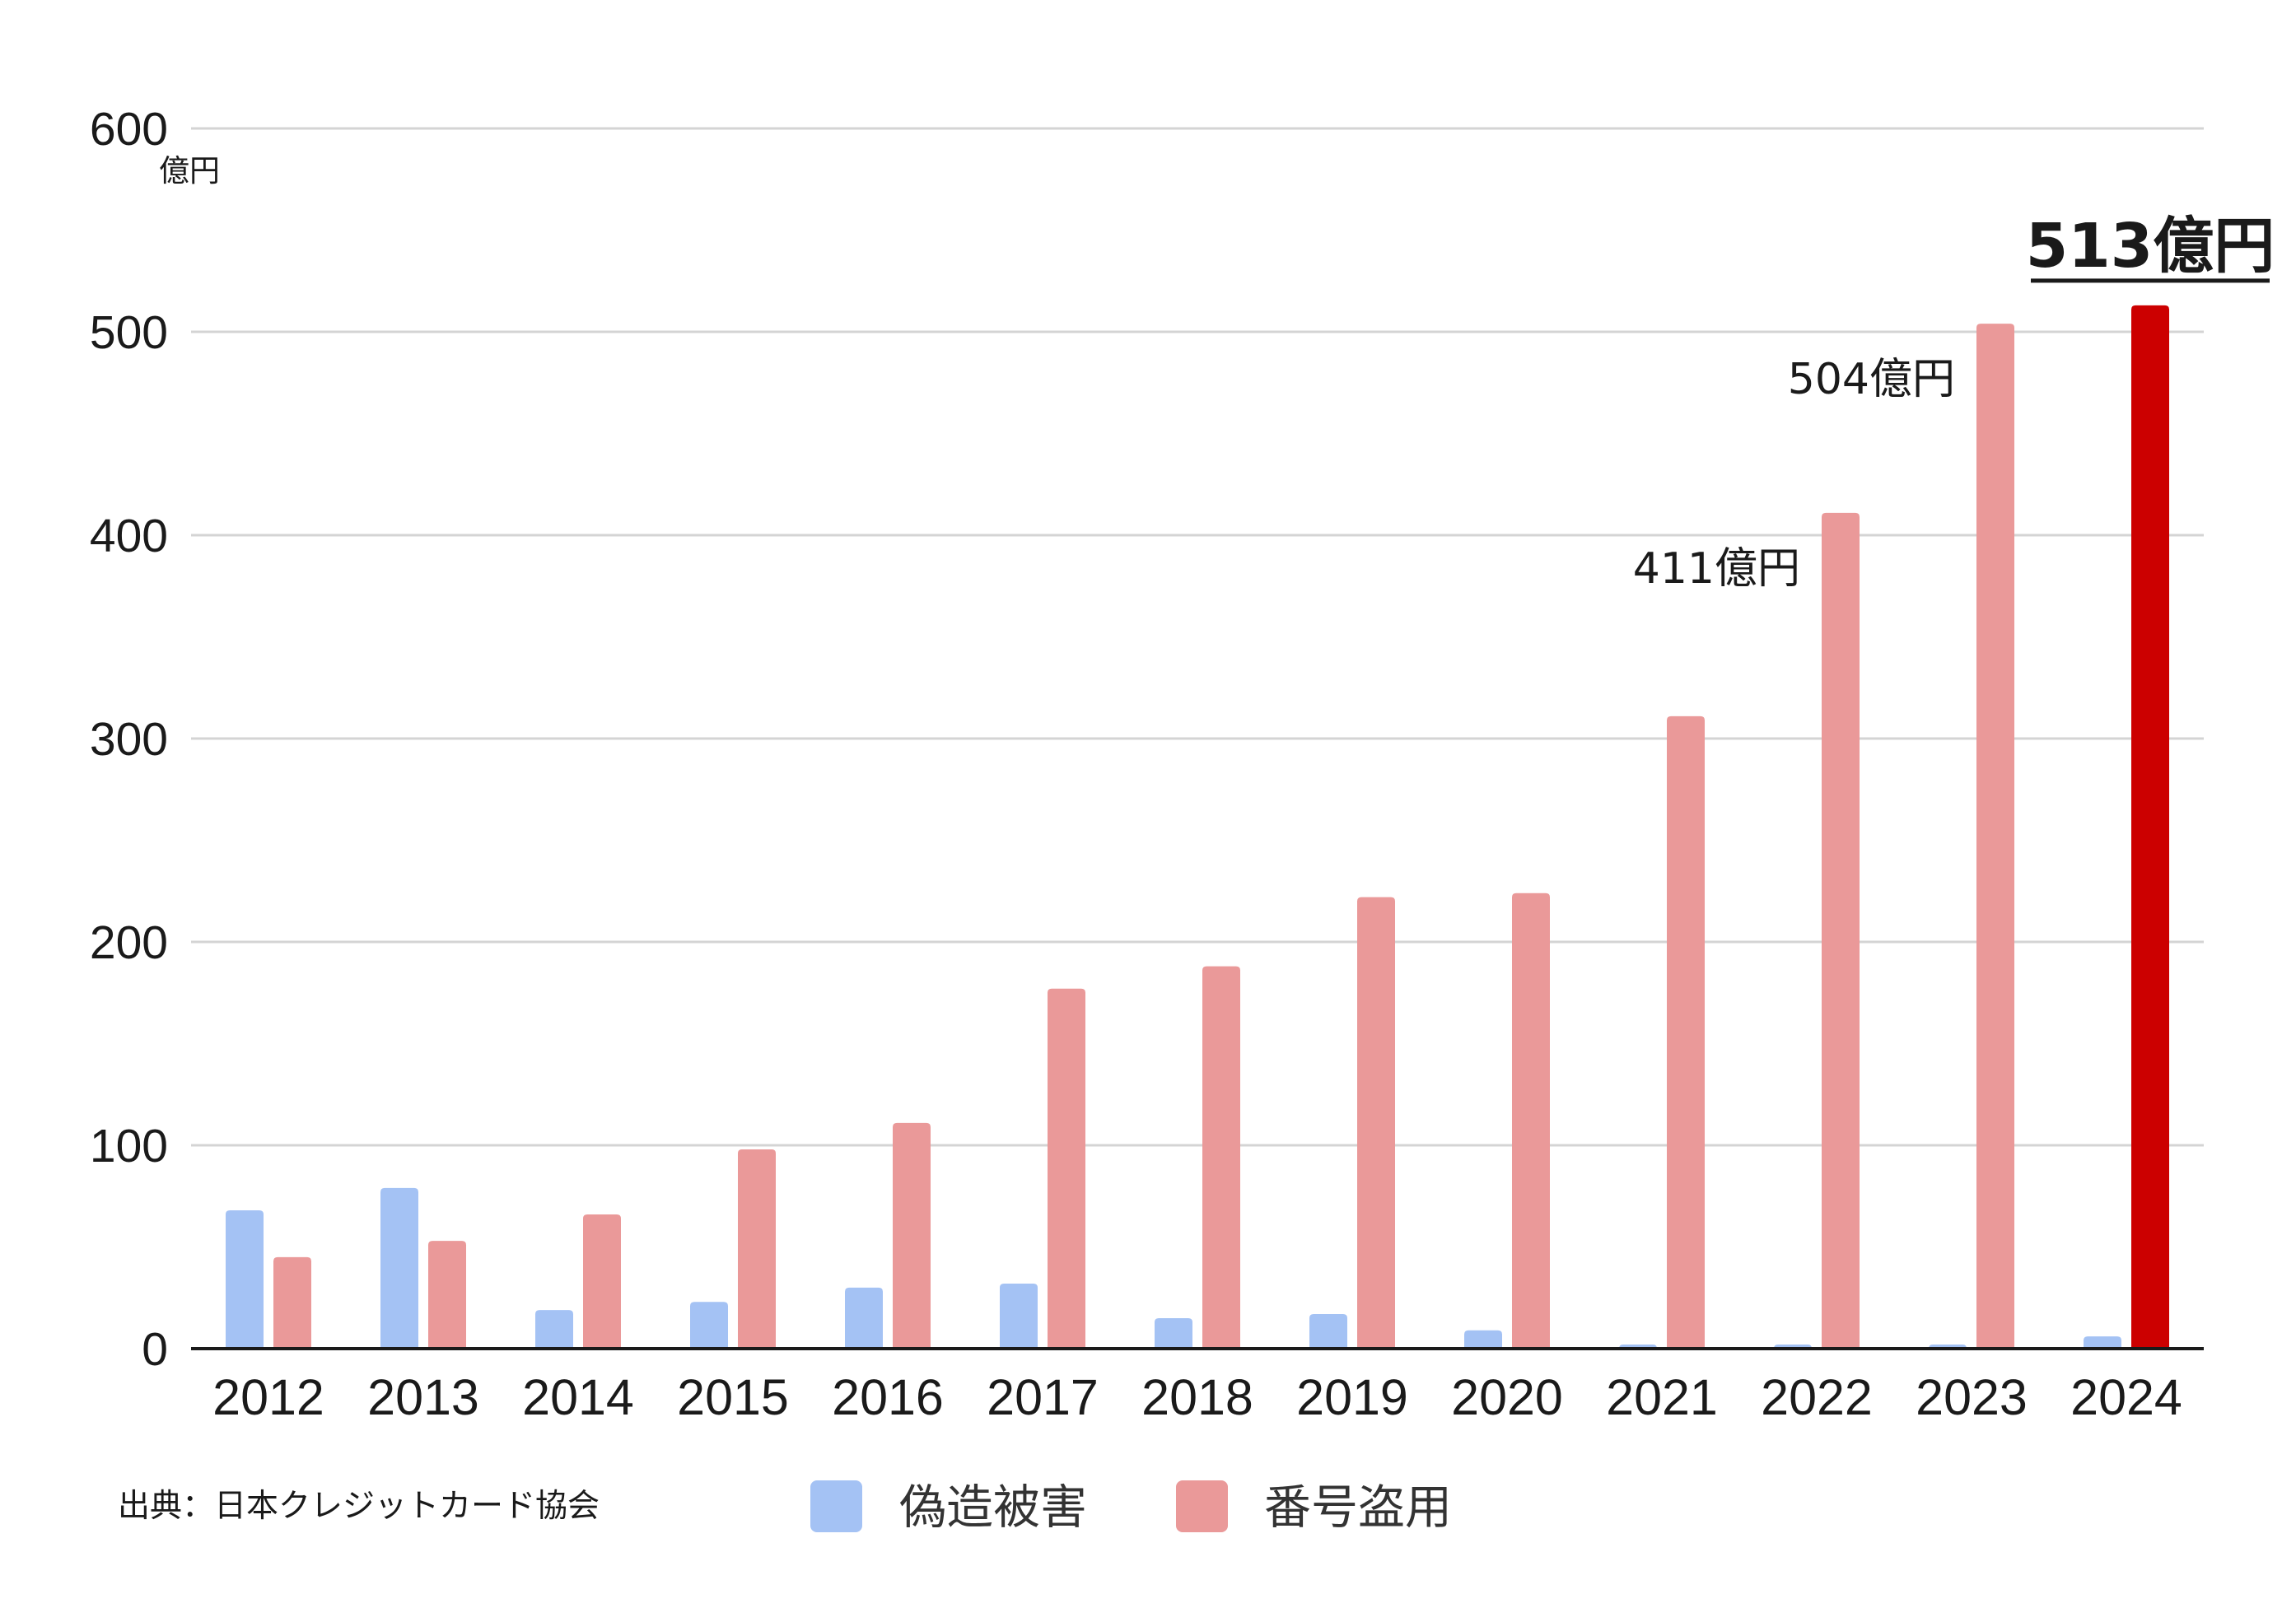 The height and width of the screenshot is (1608, 2296). What do you see at coordinates (1066, 1168) in the screenshot?
I see `bar-number-theft-2017` at bounding box center [1066, 1168].